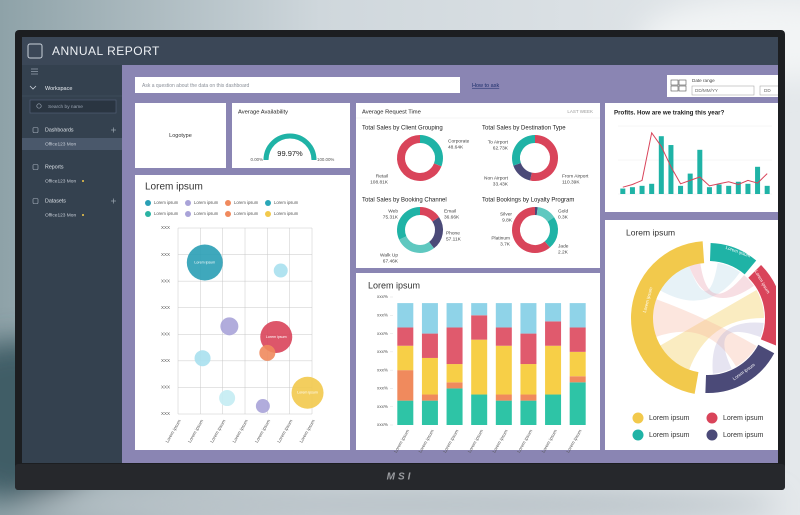 The image size is (800, 515). What do you see at coordinates (73, 106) in the screenshot?
I see `search-box` at bounding box center [73, 106].